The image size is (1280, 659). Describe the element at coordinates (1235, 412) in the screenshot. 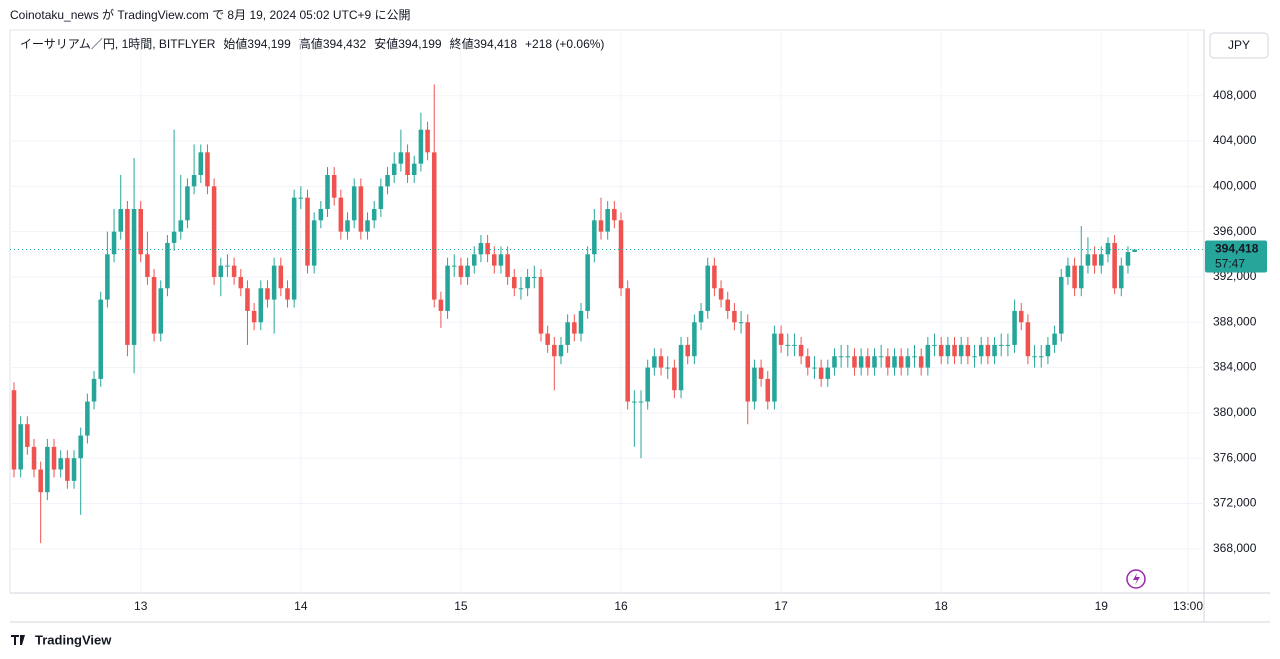

I see `y-tick-label: 380,000` at that location.